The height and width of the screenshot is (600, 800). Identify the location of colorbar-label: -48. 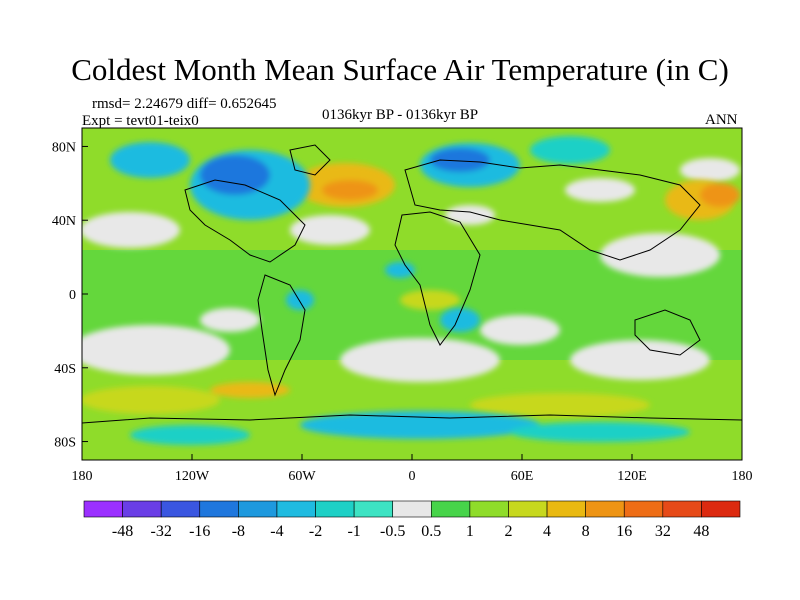
(122, 531).